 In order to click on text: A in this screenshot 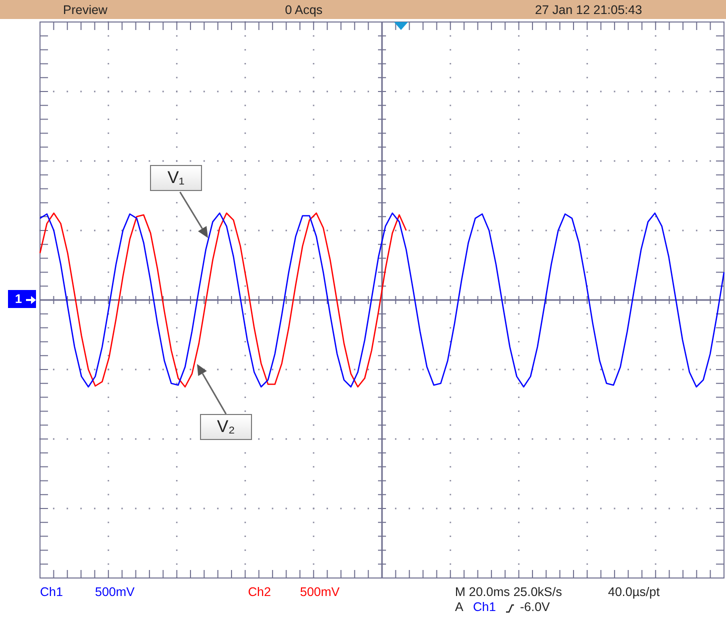, I will do `click(459, 607)`.